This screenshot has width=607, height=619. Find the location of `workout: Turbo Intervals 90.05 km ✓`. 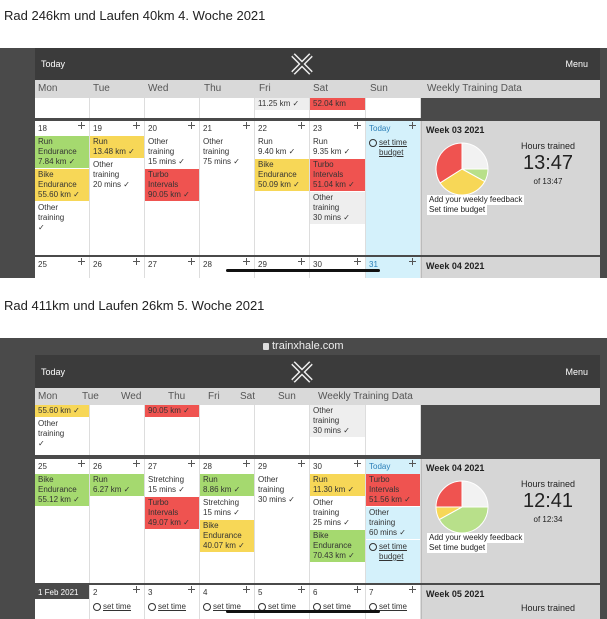

workout: Turbo Intervals 90.05 km ✓ is located at coordinates (172, 185).